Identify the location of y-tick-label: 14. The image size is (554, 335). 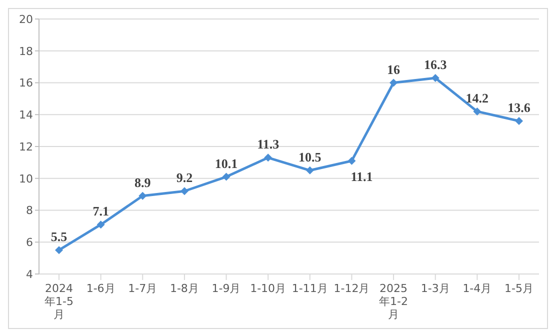
(26, 115).